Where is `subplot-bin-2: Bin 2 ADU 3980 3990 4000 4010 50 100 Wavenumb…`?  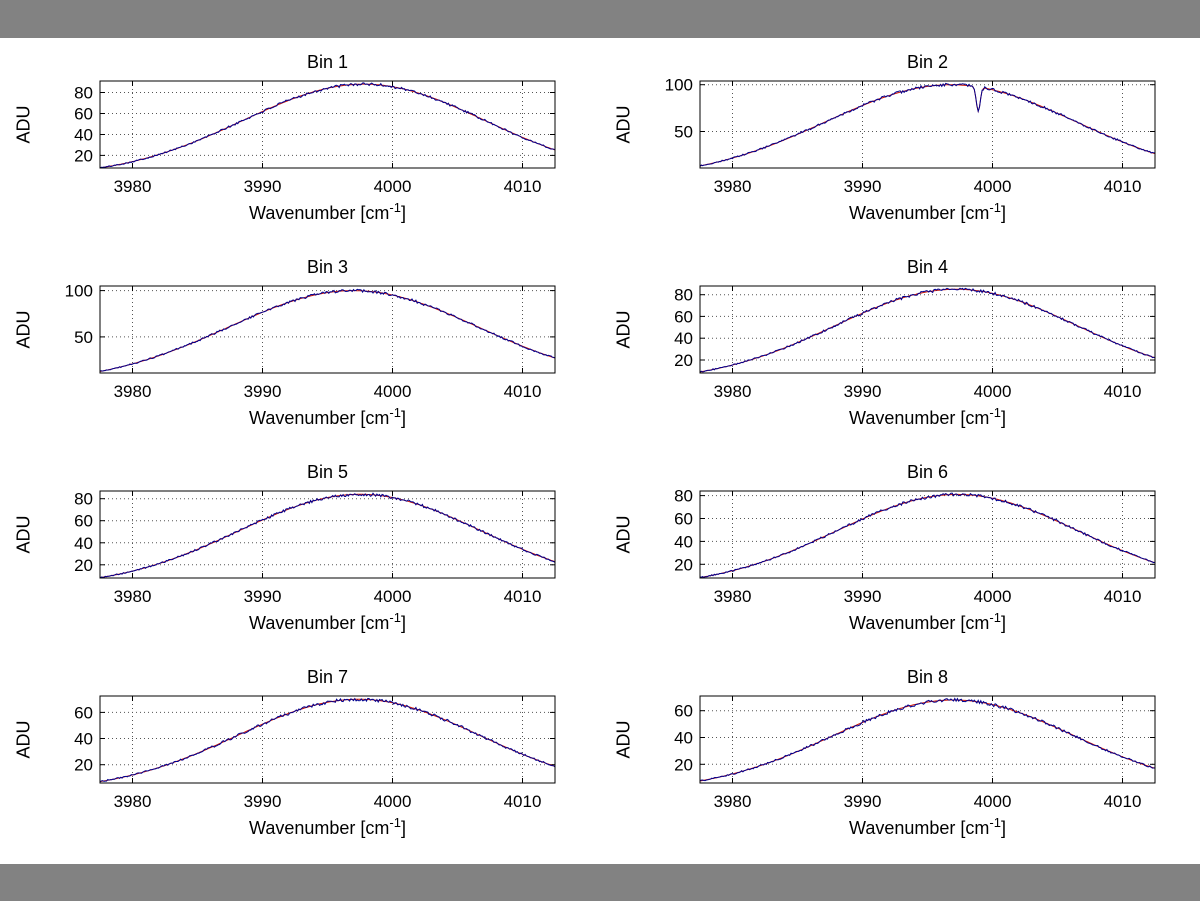
subplot-bin-2: Bin 2 ADU 3980 3990 4000 4010 50 100 Wavenumb… is located at coordinates (900, 146).